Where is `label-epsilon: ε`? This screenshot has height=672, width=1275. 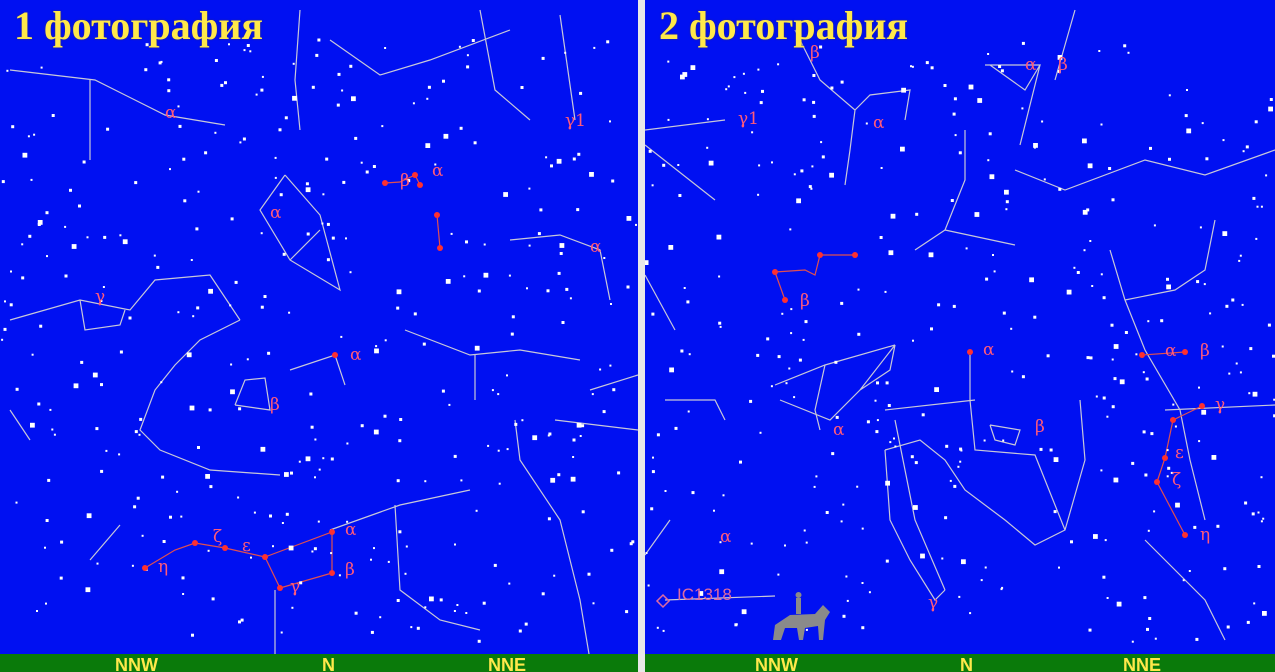 label-epsilon: ε is located at coordinates (1179, 453).